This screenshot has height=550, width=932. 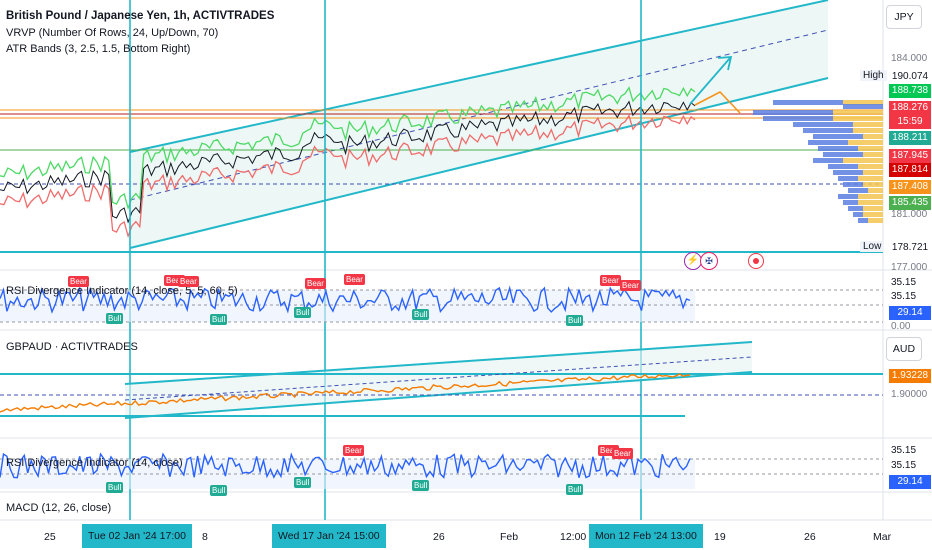 I want to click on rsi-line, so click(x=345, y=299).